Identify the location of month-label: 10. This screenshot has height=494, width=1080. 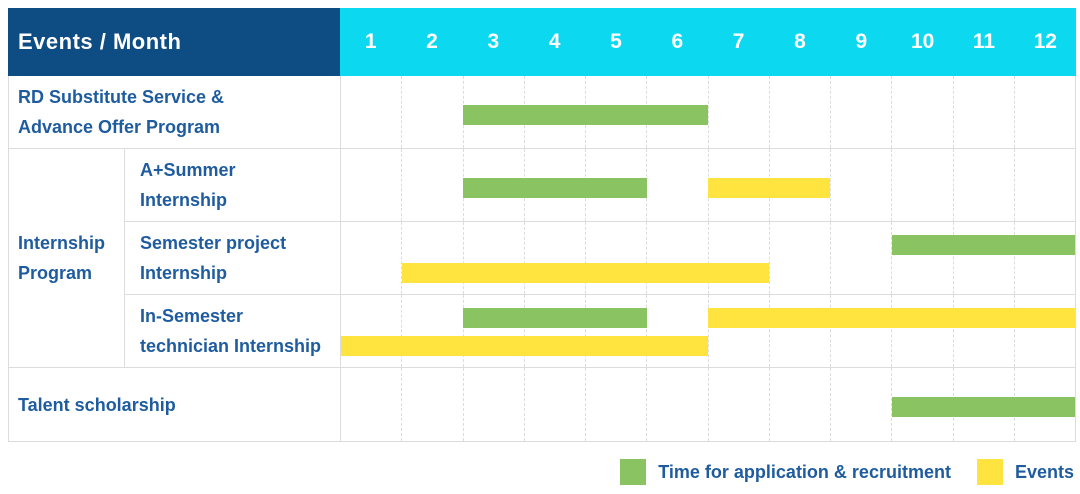
(922, 41).